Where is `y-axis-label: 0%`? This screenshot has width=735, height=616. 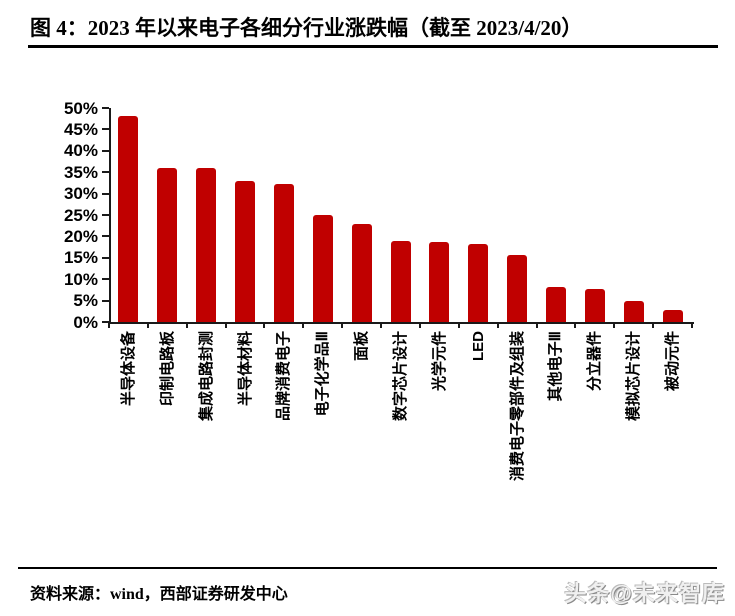
y-axis-label: 0% is located at coordinates (85, 322).